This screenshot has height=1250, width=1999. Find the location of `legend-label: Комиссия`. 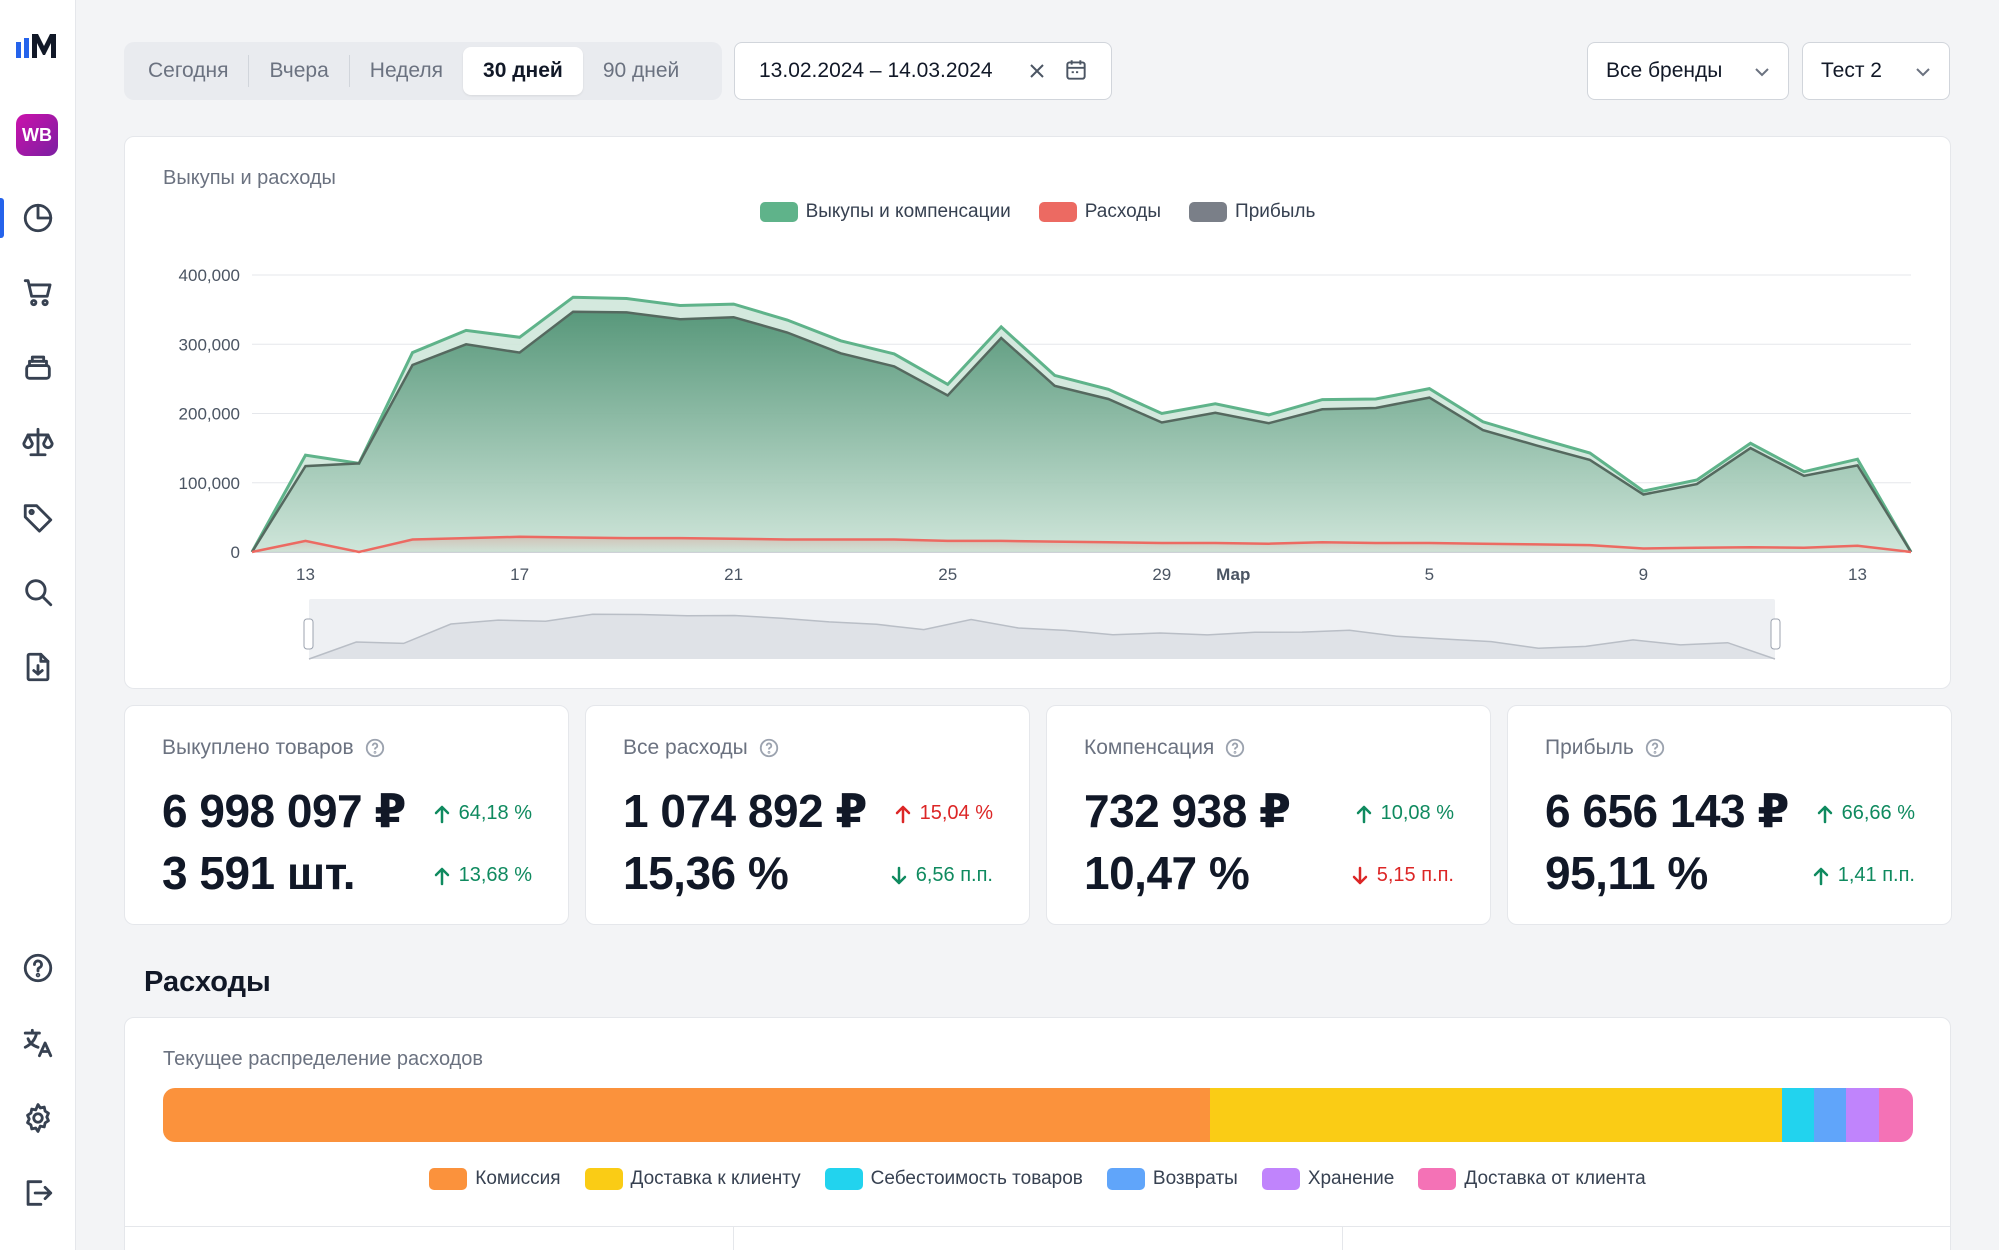

legend-label: Комиссия is located at coordinates (518, 1178).